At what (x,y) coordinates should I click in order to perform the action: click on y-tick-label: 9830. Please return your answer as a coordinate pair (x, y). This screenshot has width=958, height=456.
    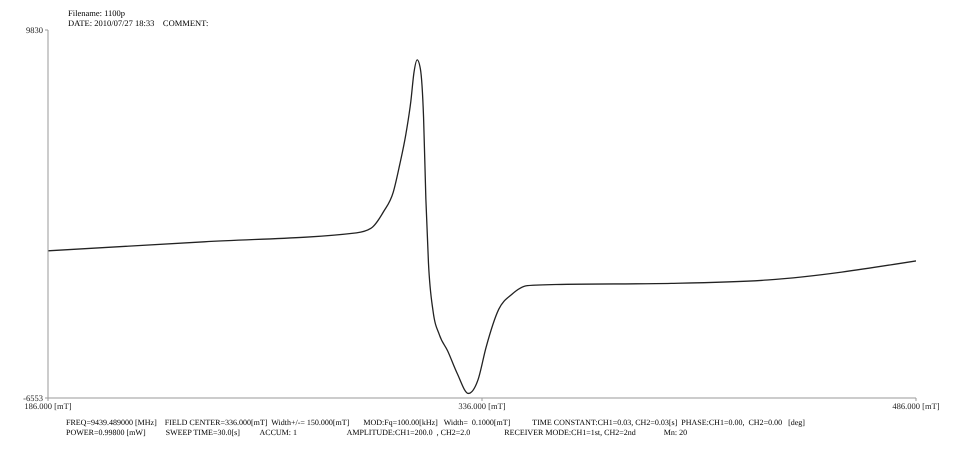
    Looking at the image, I should click on (34, 30).